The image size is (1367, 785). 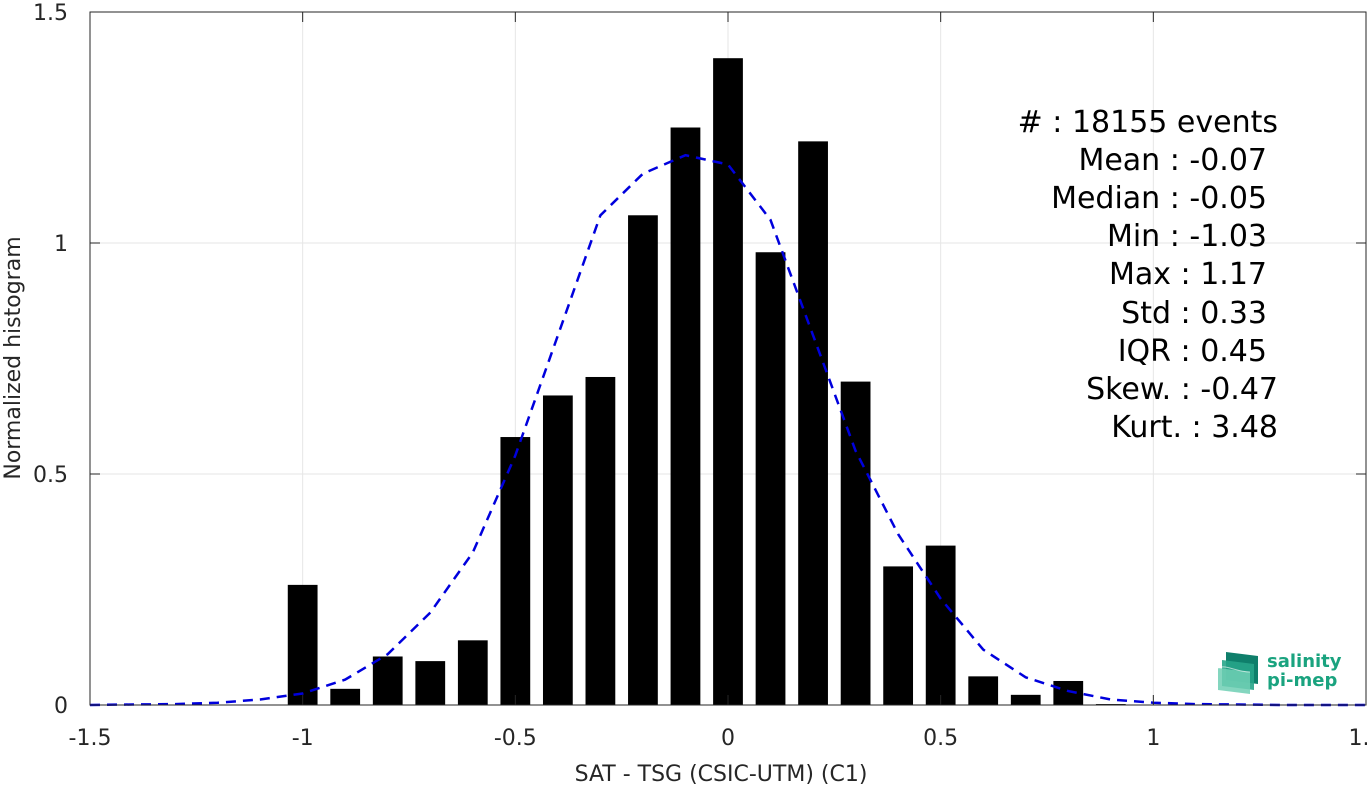 I want to click on stats-min: Min : -1.03, so click(x=1187, y=236).